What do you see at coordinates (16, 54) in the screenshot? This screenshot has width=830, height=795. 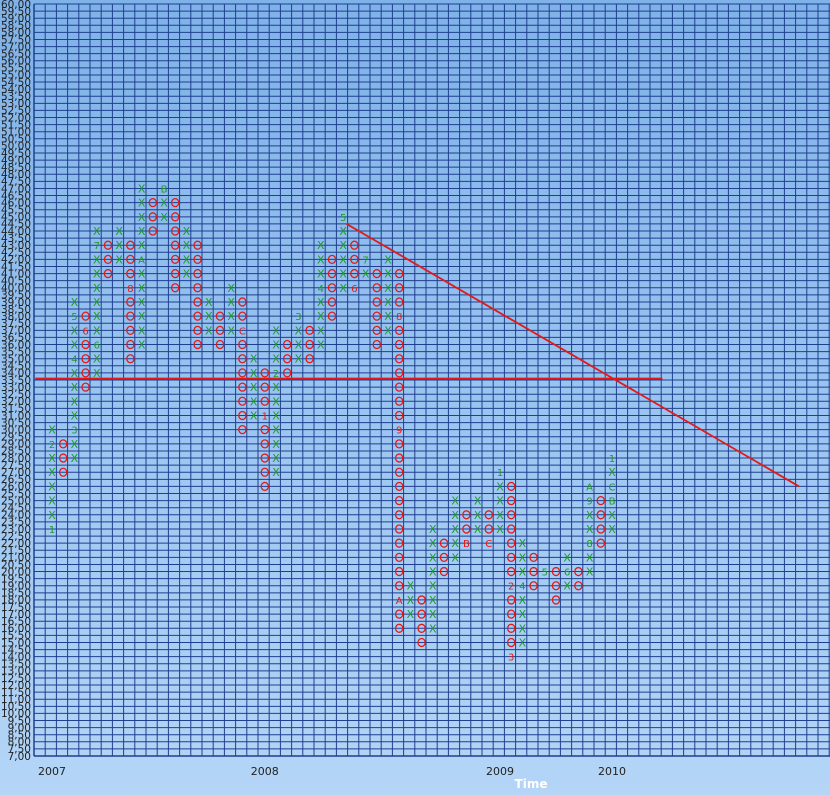 I see `y-tick-label: 56,50` at bounding box center [16, 54].